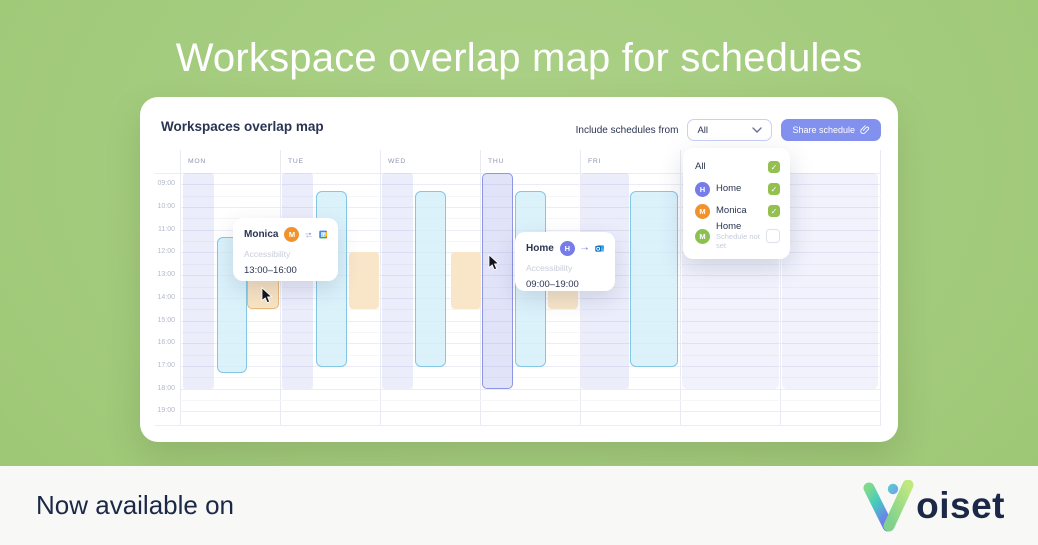 The height and width of the screenshot is (545, 1038). I want to click on day-header: TUE, so click(296, 161).